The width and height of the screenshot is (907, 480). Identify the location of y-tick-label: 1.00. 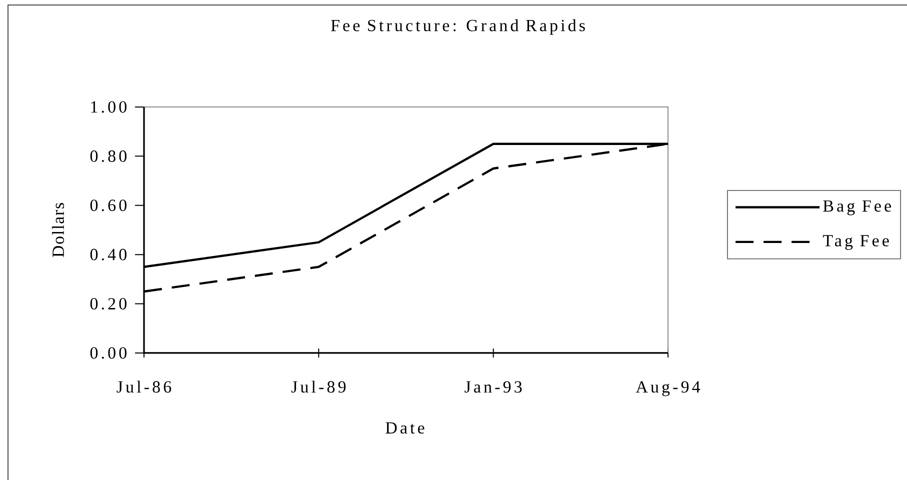
(108, 107).